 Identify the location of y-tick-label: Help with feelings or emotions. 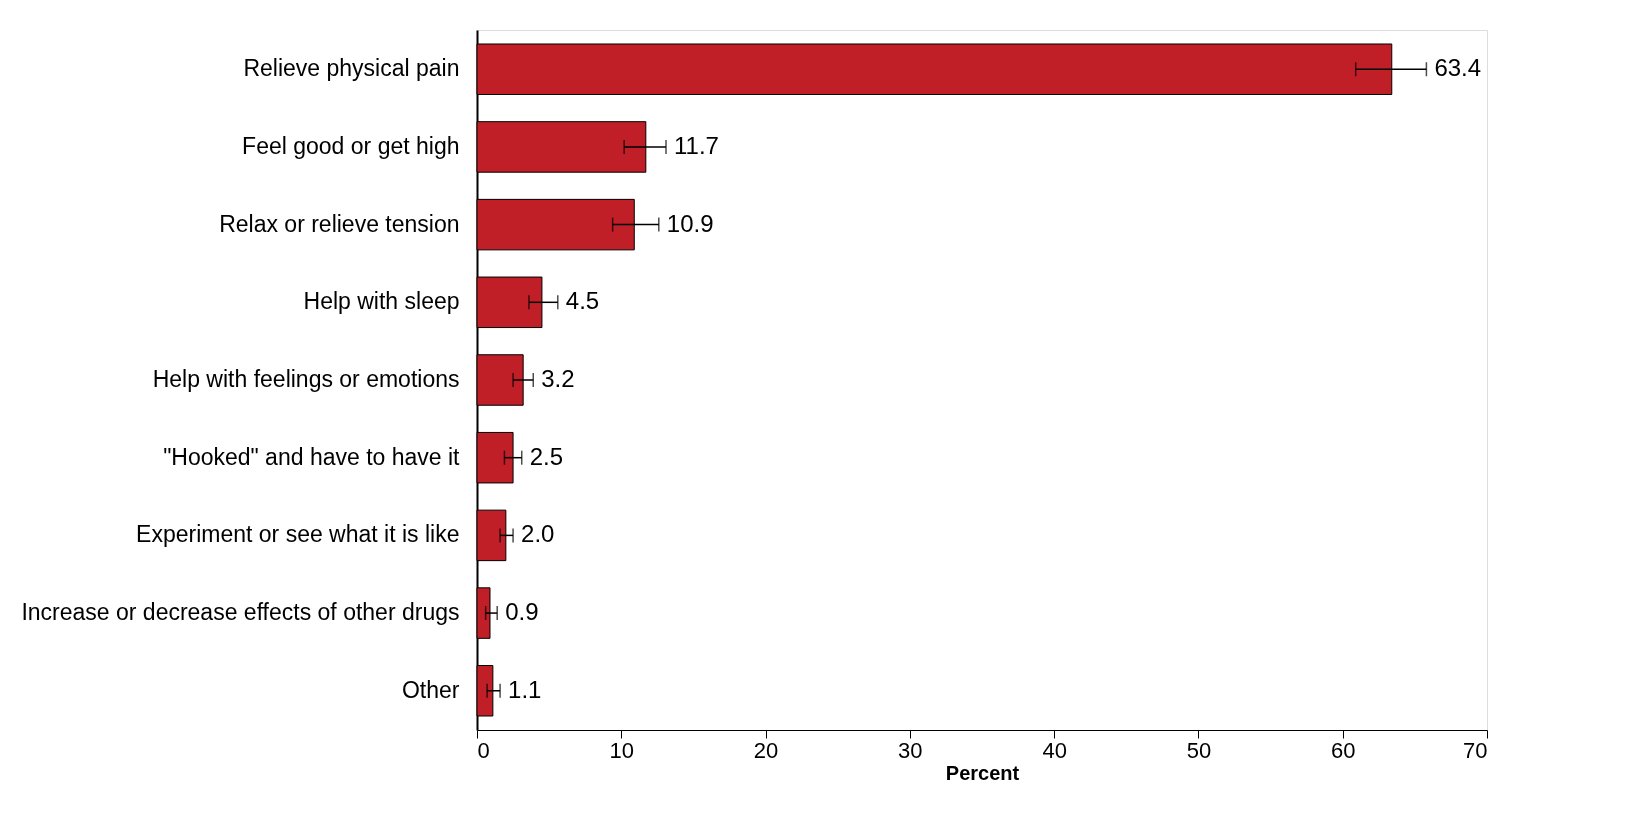
(306, 379).